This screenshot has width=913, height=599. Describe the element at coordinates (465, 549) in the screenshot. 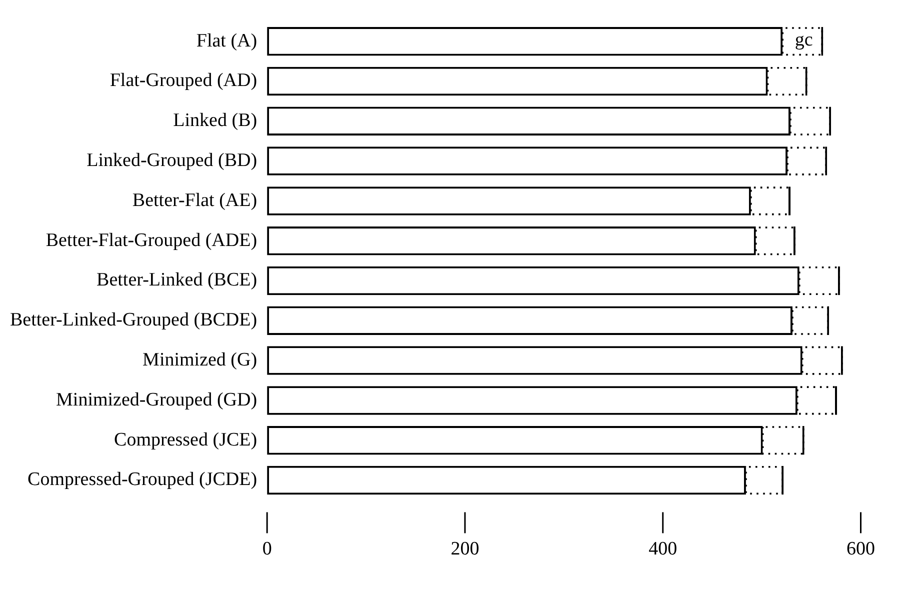

I see `x-tick-label: 200` at that location.